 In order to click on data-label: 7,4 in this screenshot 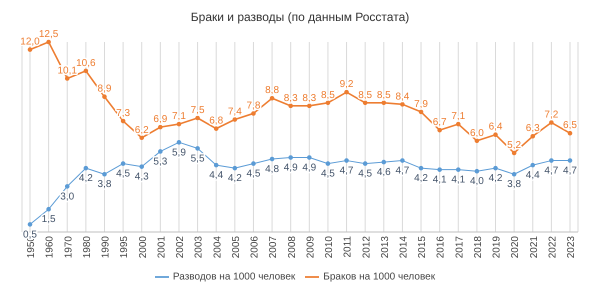, I will do `click(235, 112)`.